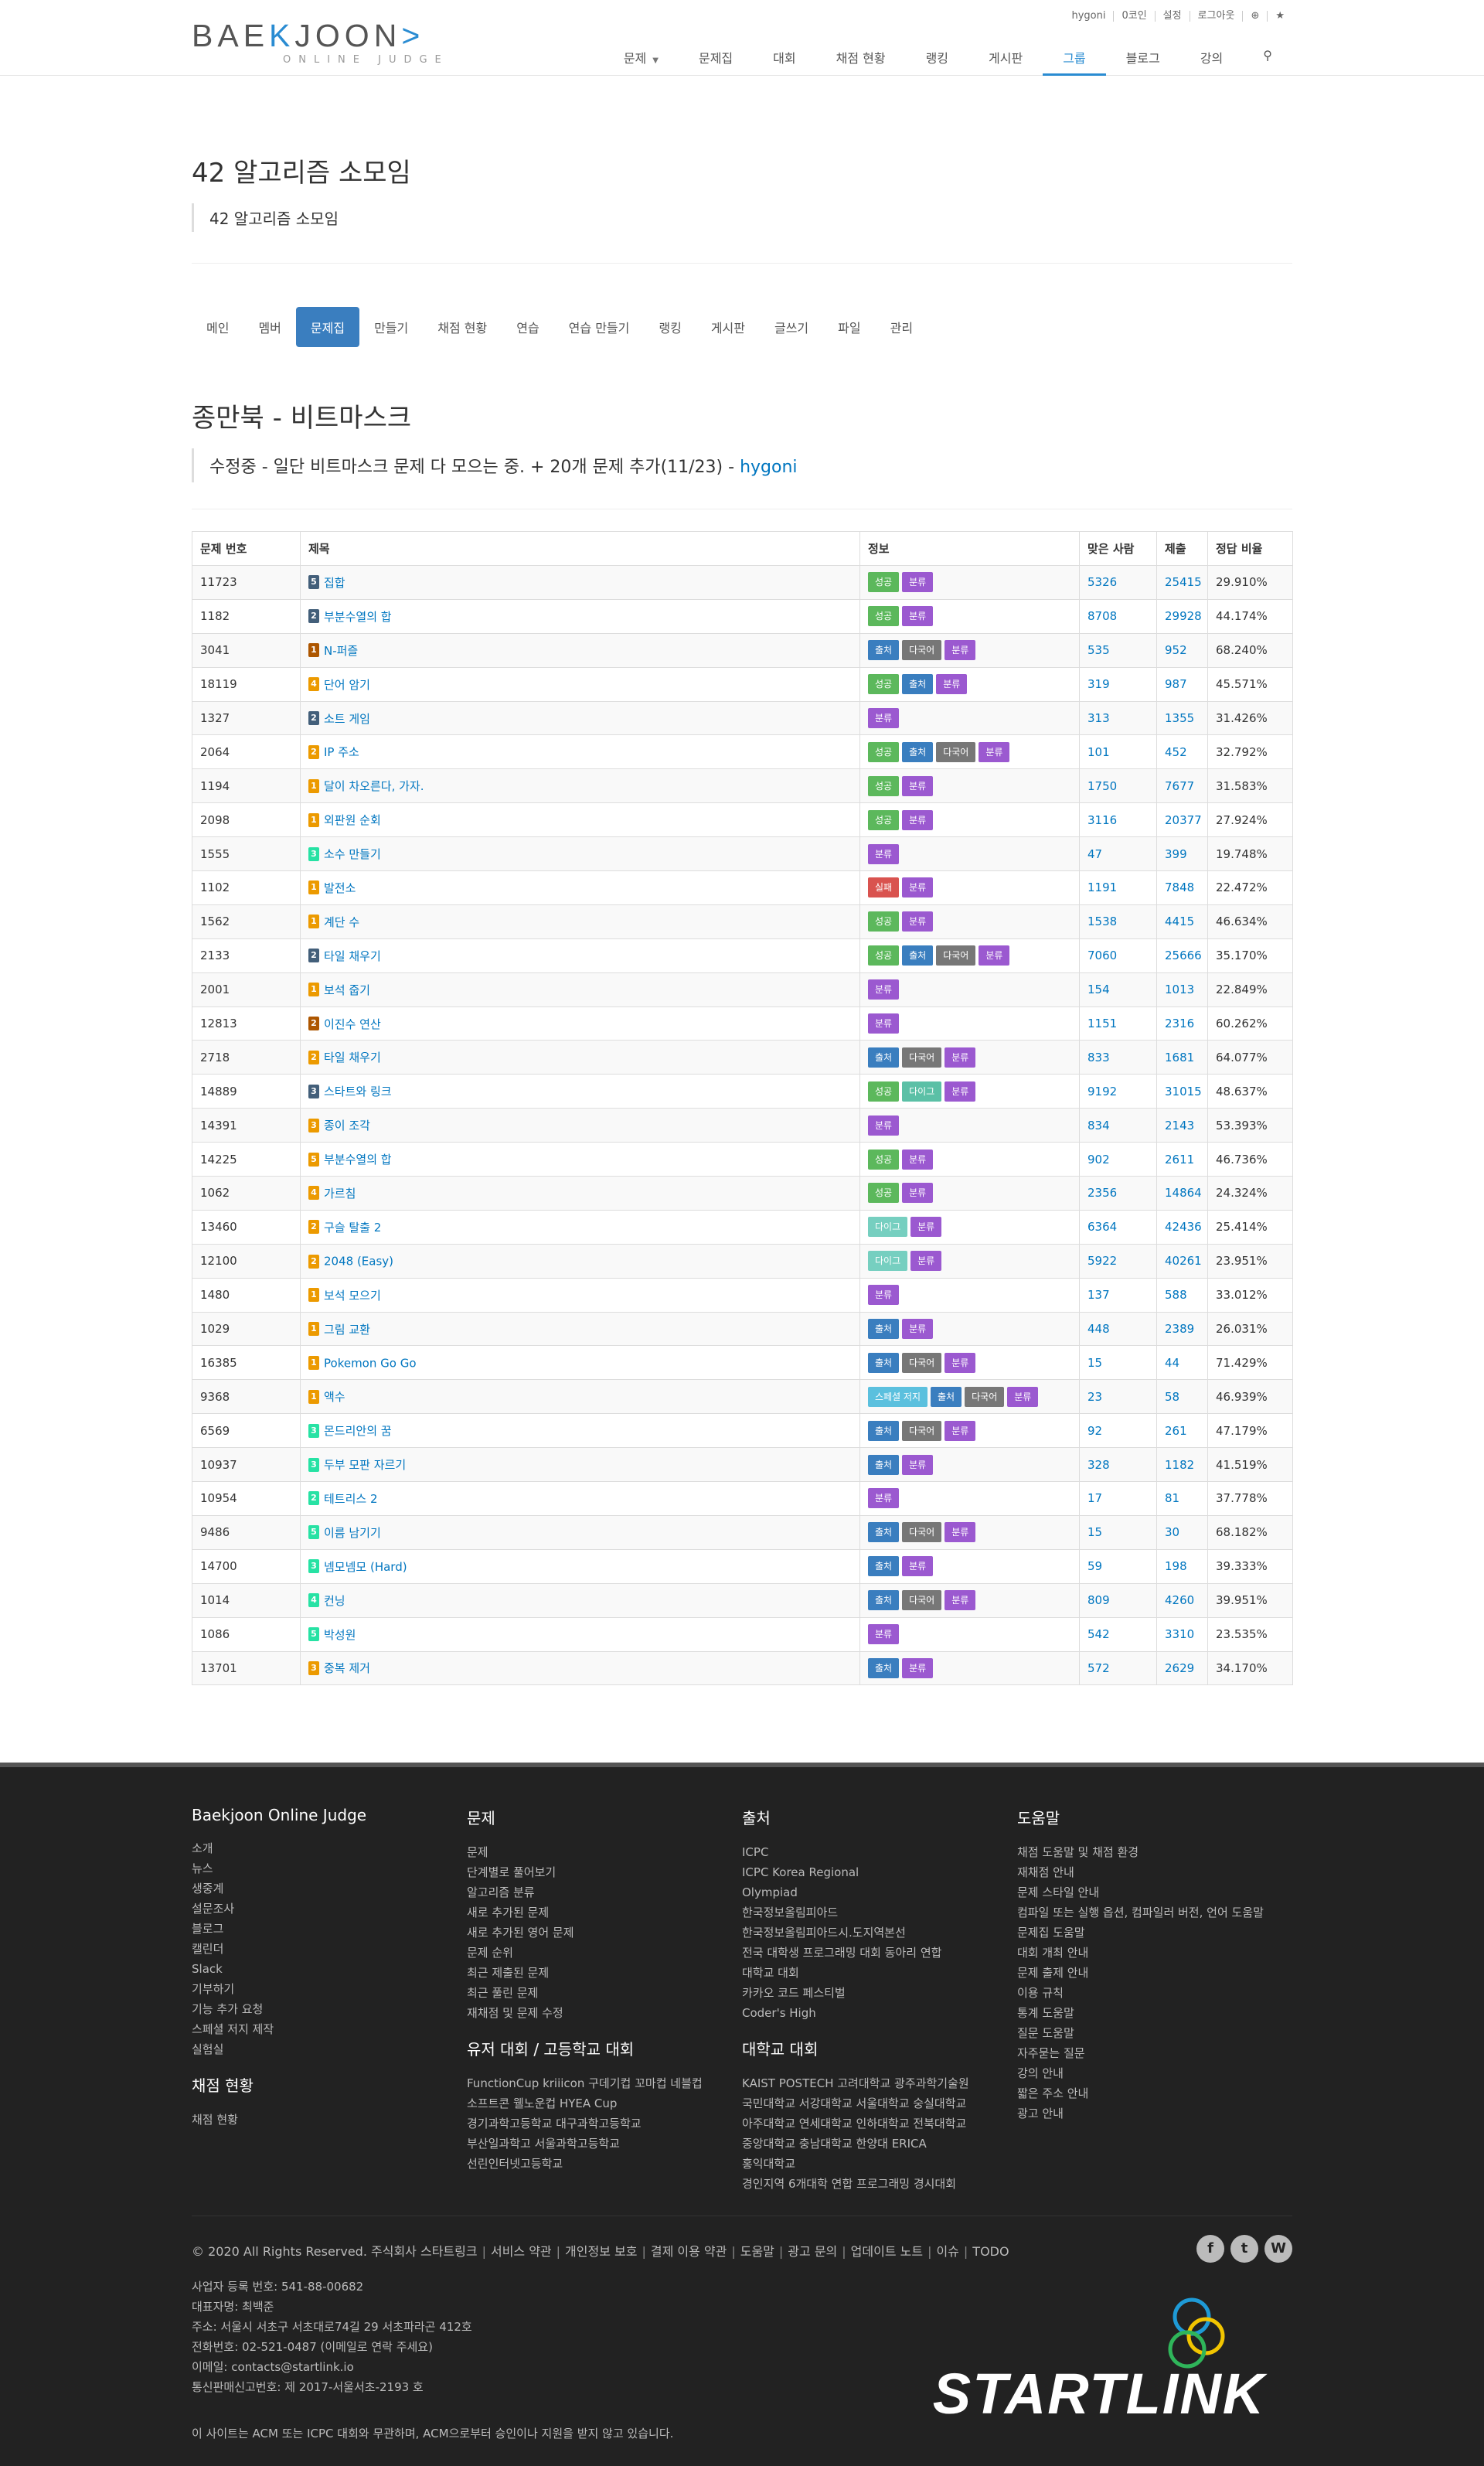 The image size is (1484, 2466). I want to click on footer-link: 최근 제출된 문제, so click(508, 1973).